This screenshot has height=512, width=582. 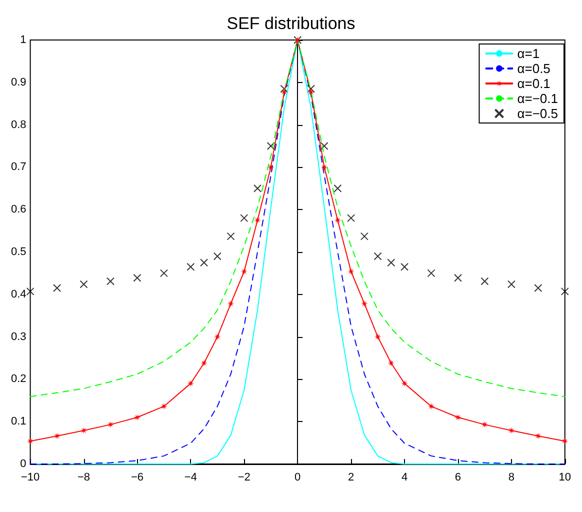 What do you see at coordinates (537, 98) in the screenshot?
I see `legend-label: α=−0.1` at bounding box center [537, 98].